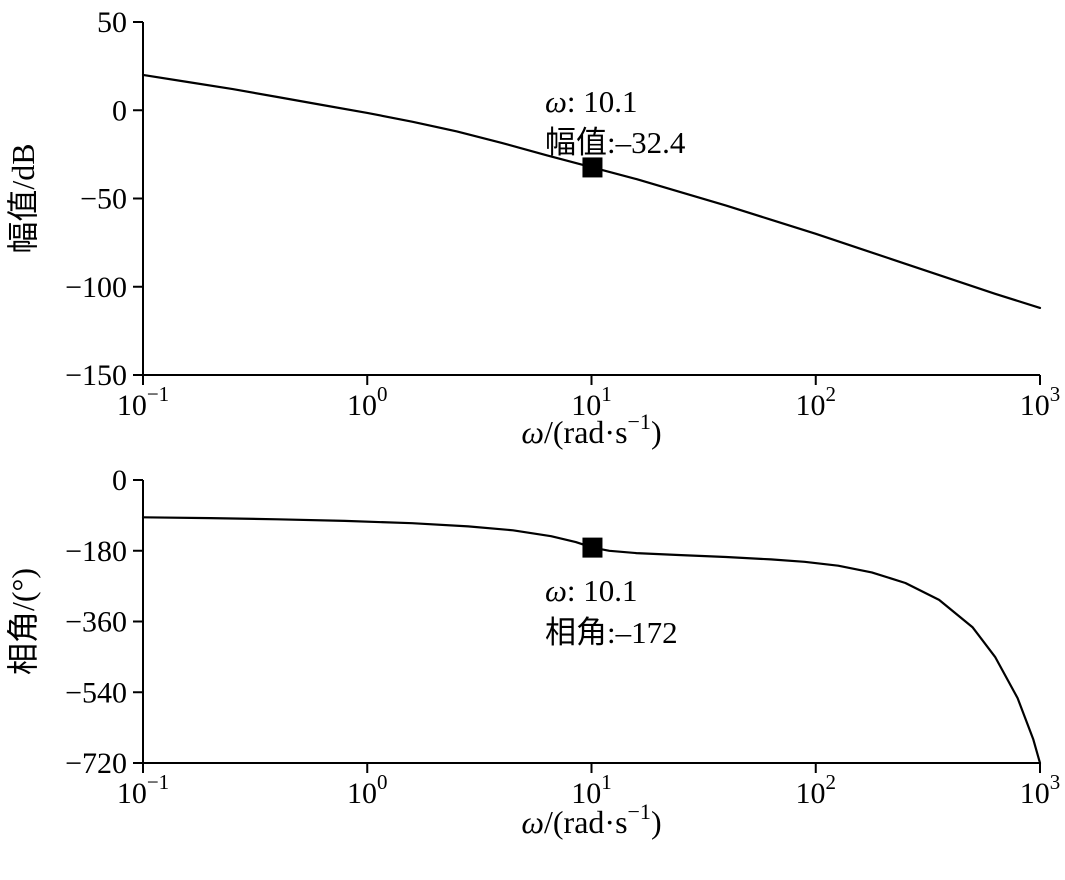 The width and height of the screenshot is (1065, 880). Describe the element at coordinates (615, 142) in the screenshot. I see `datatip-text-line: 幅值:–32.4` at that location.